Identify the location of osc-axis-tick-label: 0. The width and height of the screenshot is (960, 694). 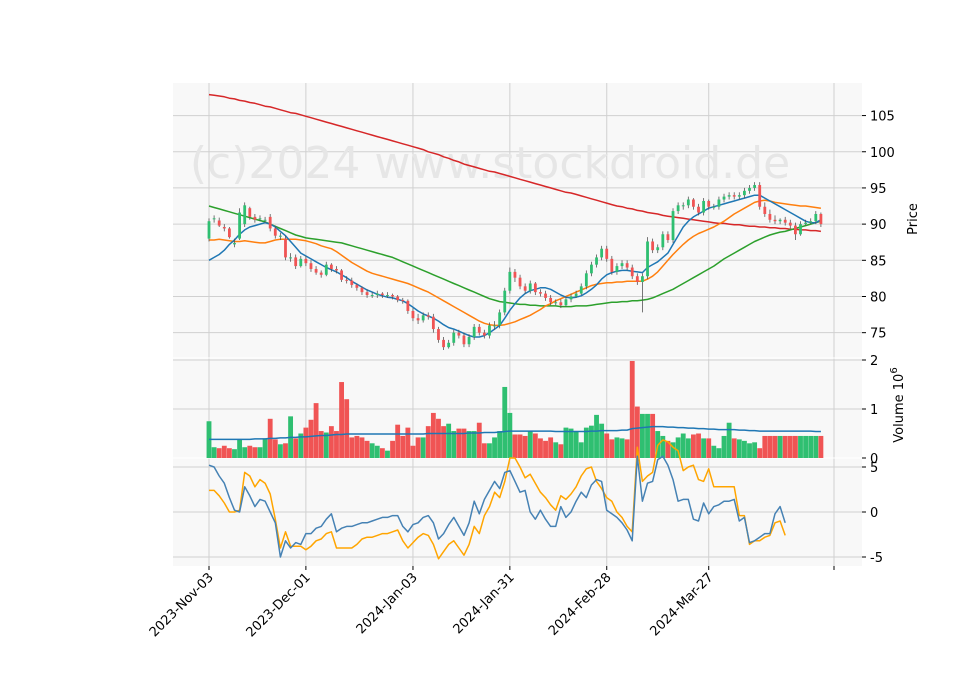
(874, 513).